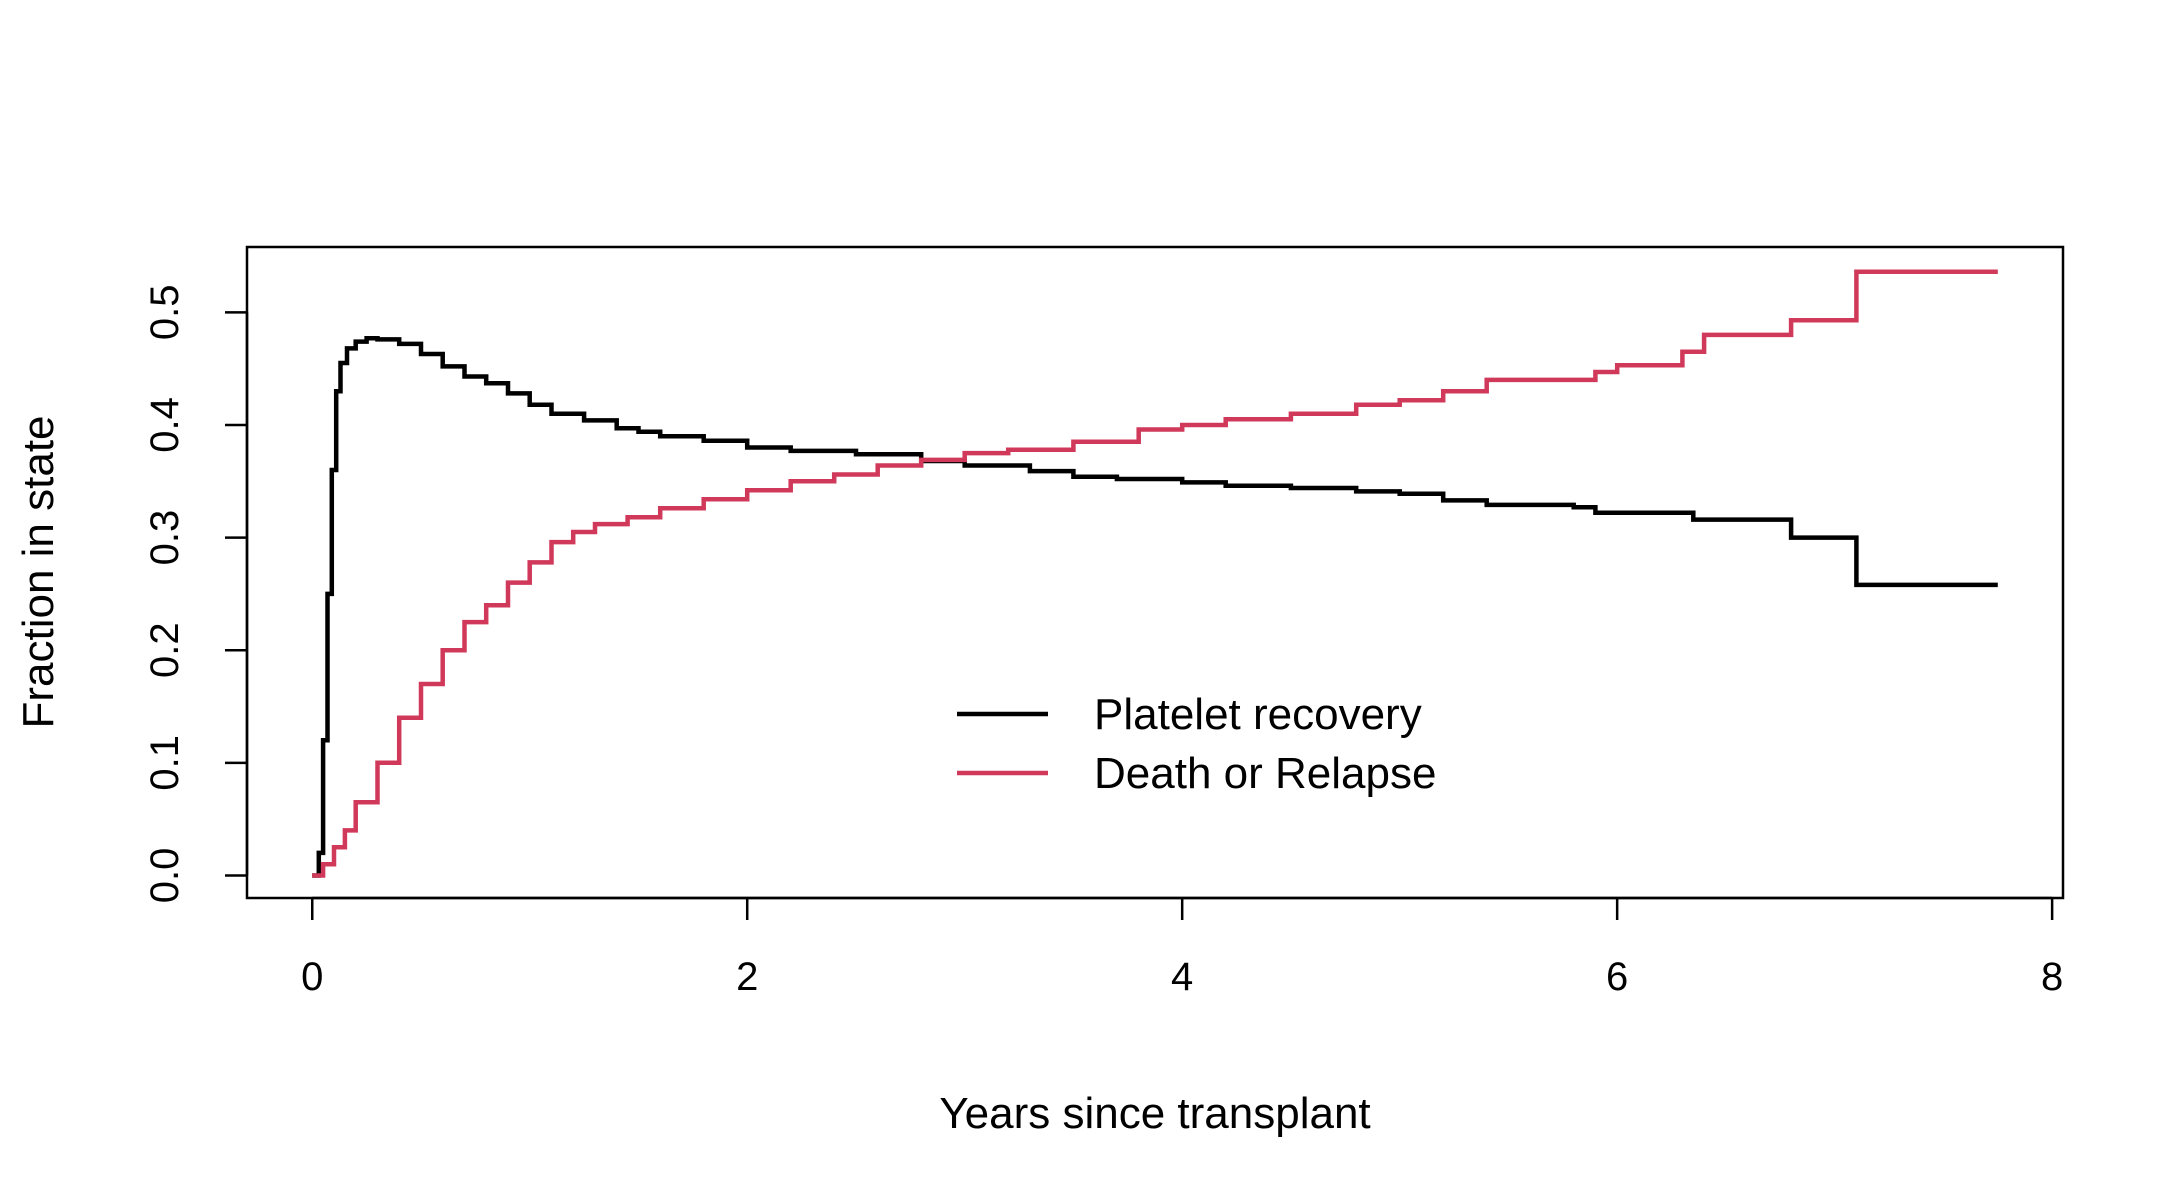  I want to click on y-tick-label: 0.3, so click(165, 538).